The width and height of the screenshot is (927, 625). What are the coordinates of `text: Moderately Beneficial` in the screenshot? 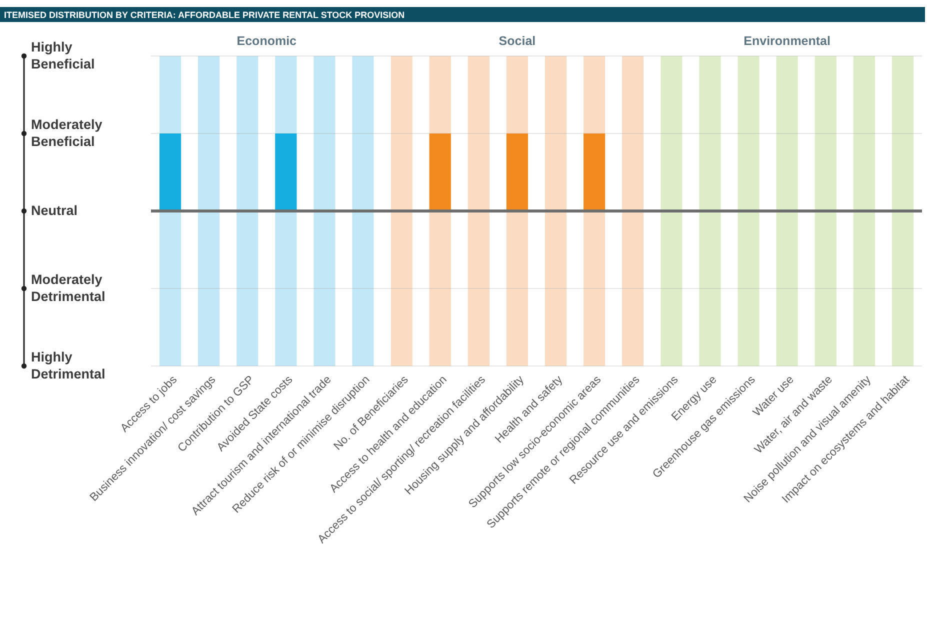 It's located at (67, 132).